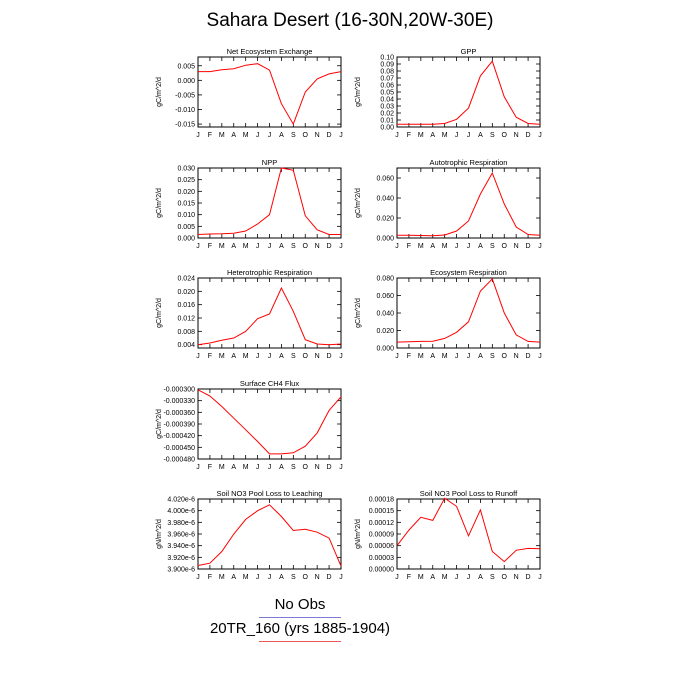  I want to click on y-tick-label: -0.010, so click(185, 110).